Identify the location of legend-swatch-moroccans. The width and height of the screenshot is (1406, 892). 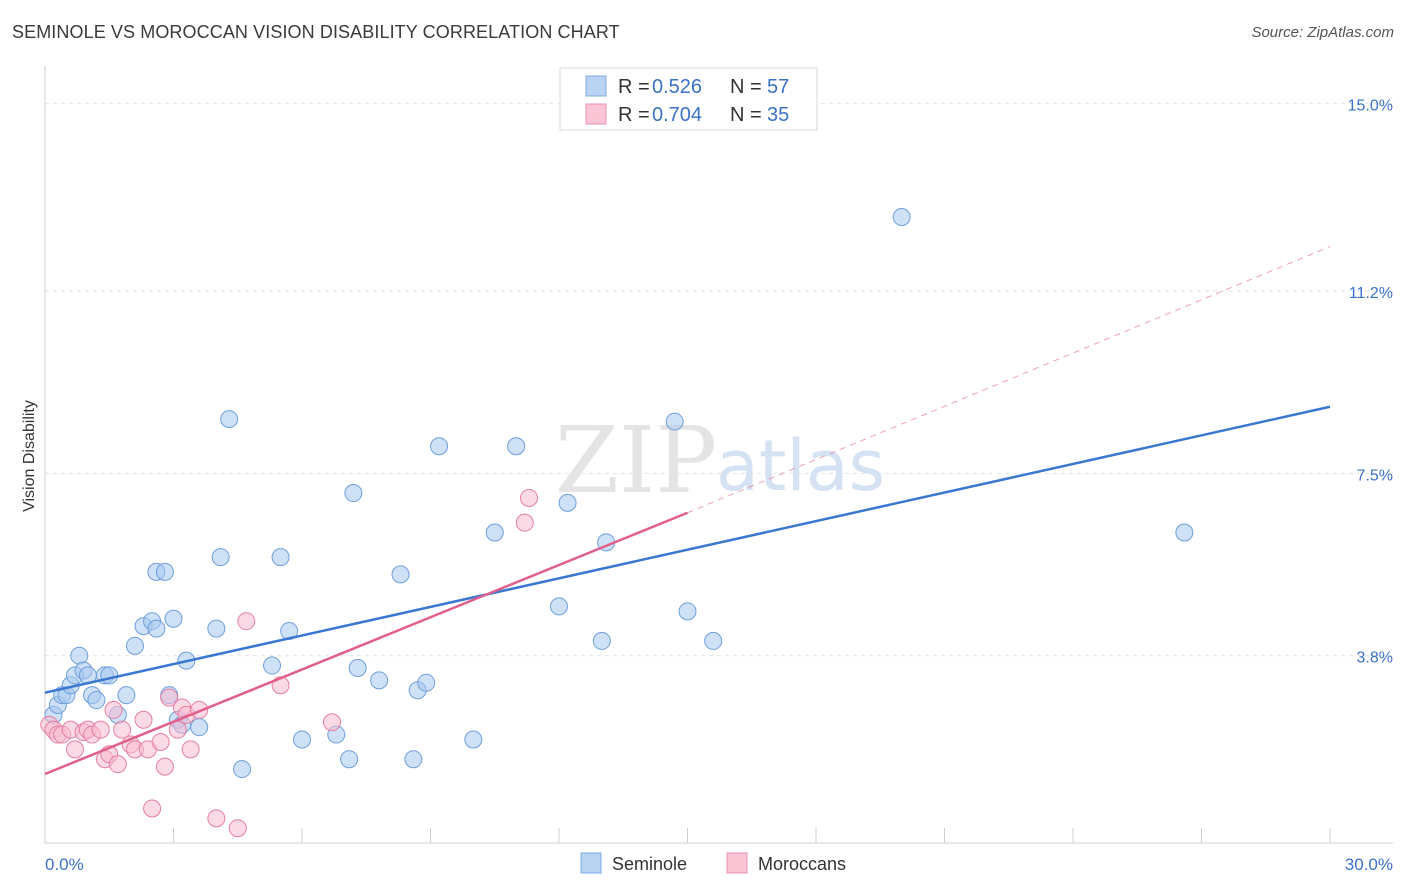
(596, 114).